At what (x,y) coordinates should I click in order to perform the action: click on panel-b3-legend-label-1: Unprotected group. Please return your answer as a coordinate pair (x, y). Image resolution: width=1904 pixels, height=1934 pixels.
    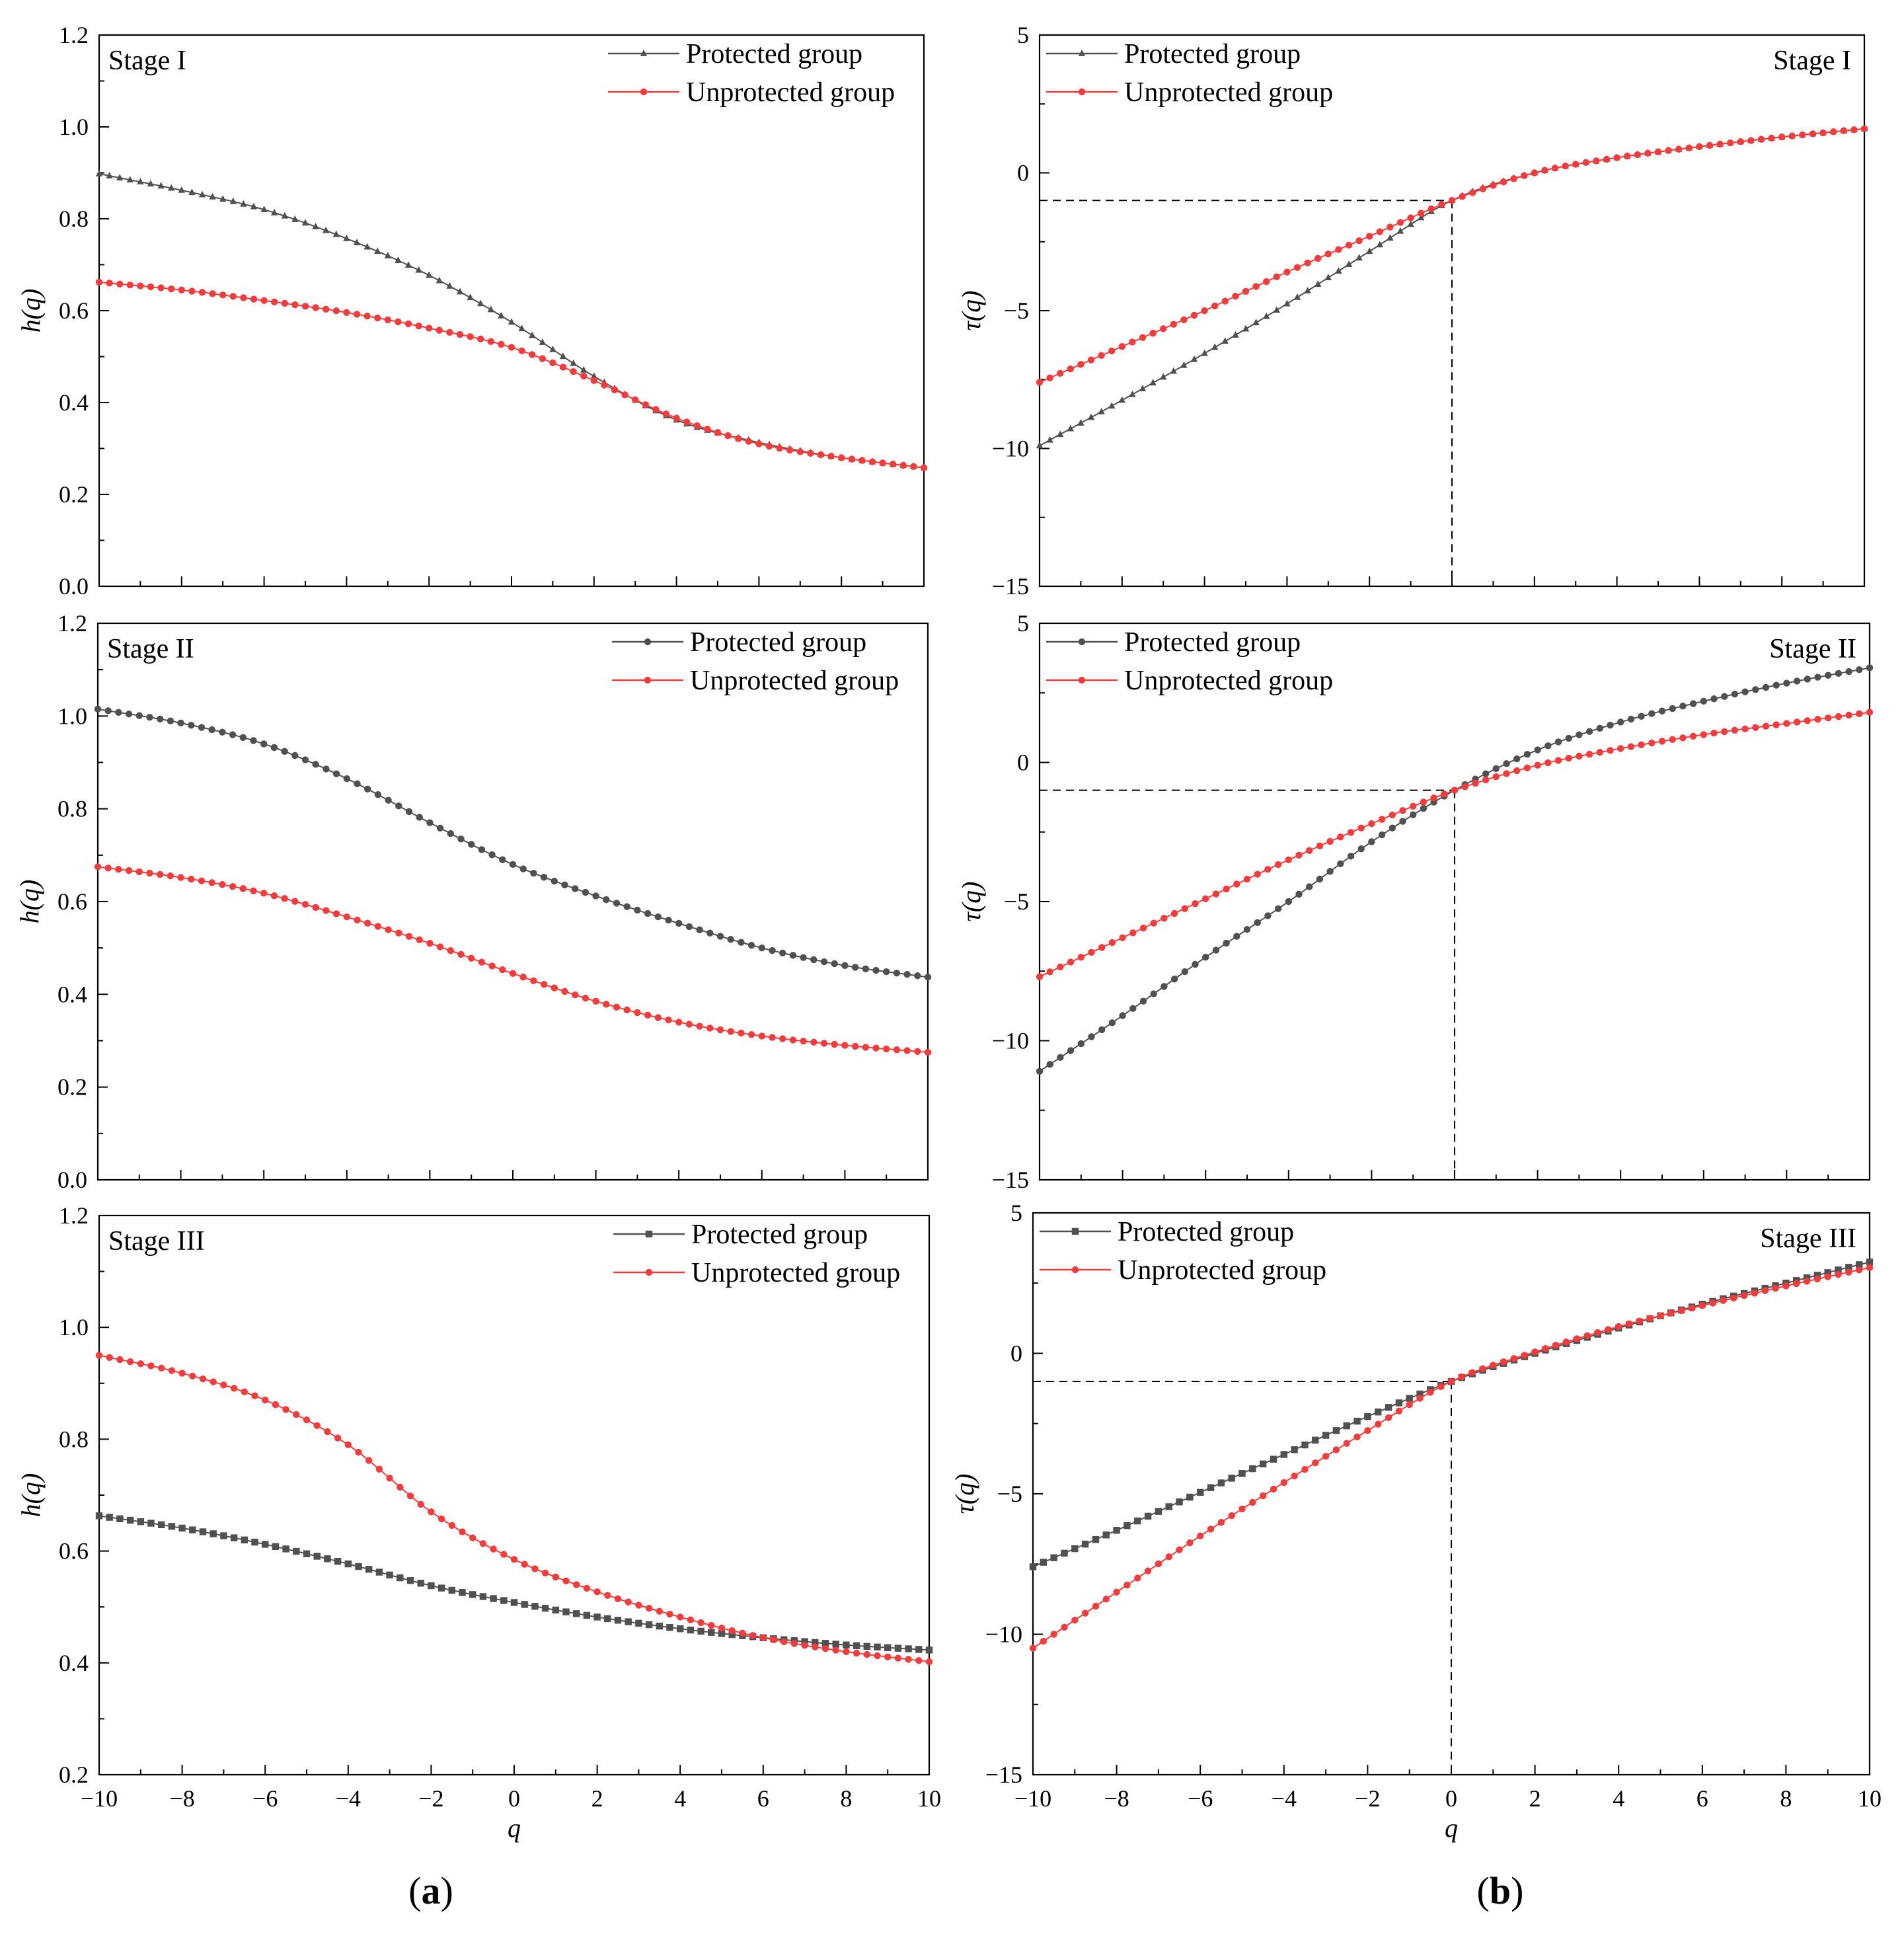
    Looking at the image, I should click on (1222, 1271).